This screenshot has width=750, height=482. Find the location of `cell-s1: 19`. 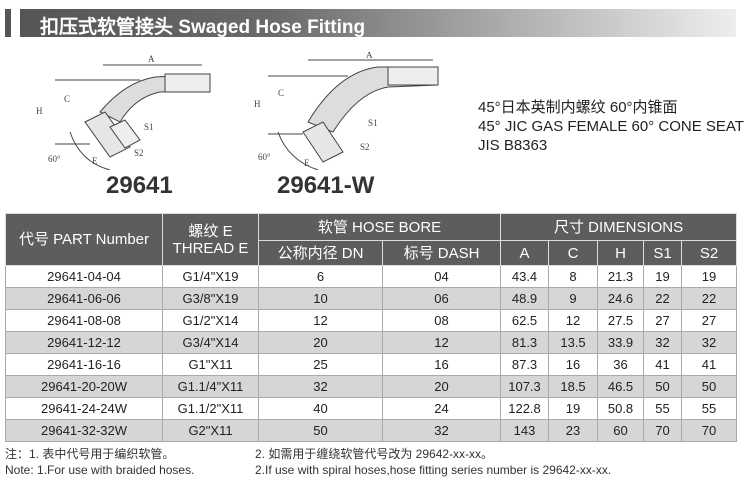

cell-s1: 19 is located at coordinates (663, 276).